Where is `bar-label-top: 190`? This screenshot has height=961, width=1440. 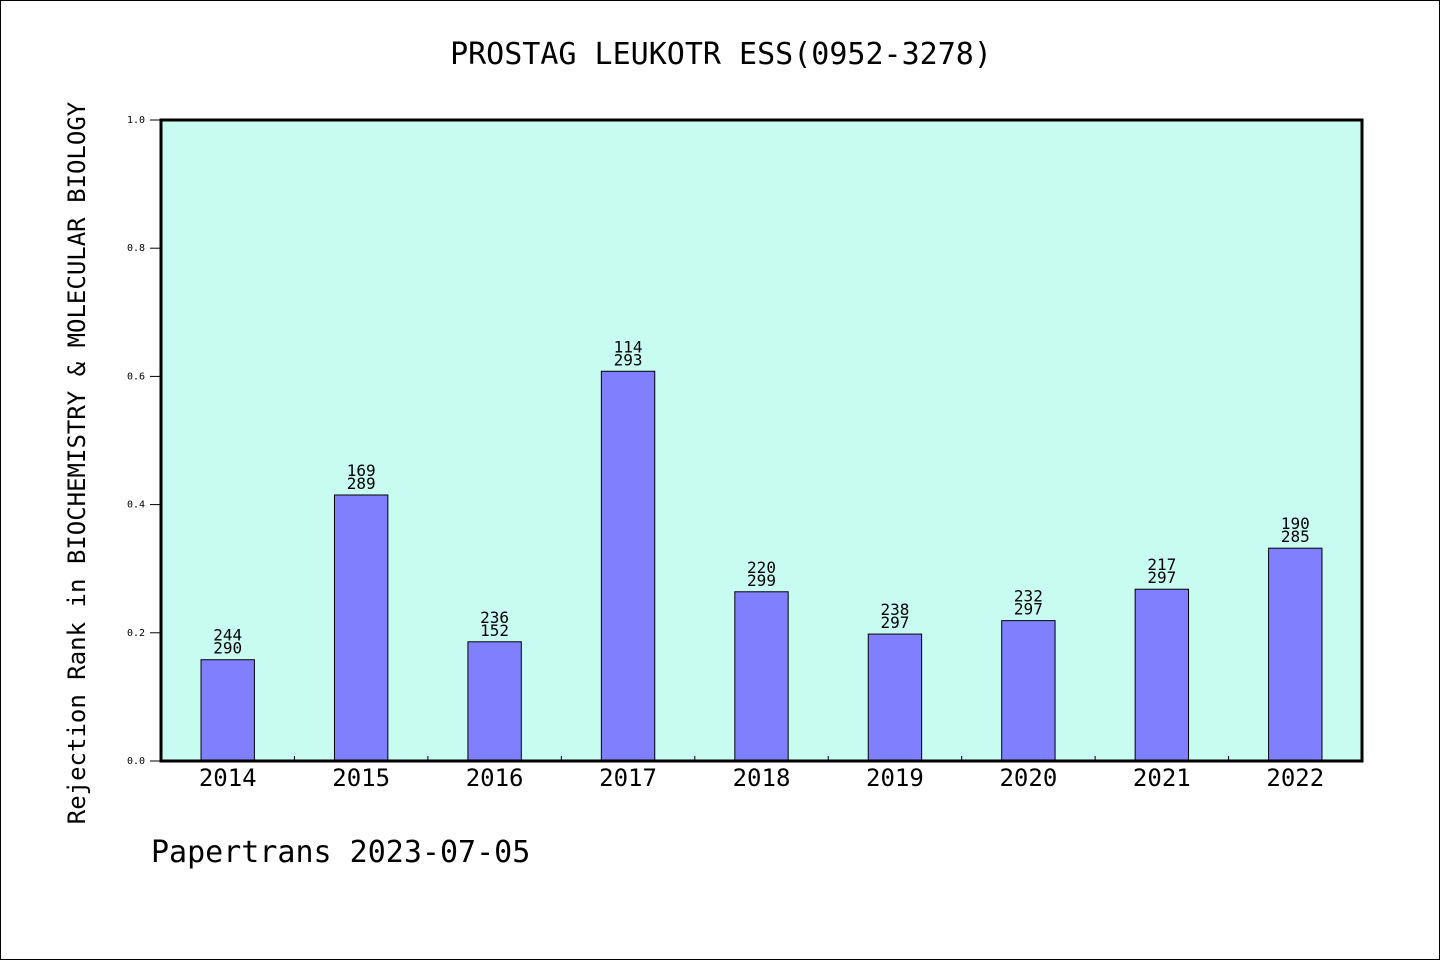
bar-label-top: 190 is located at coordinates (1295, 523).